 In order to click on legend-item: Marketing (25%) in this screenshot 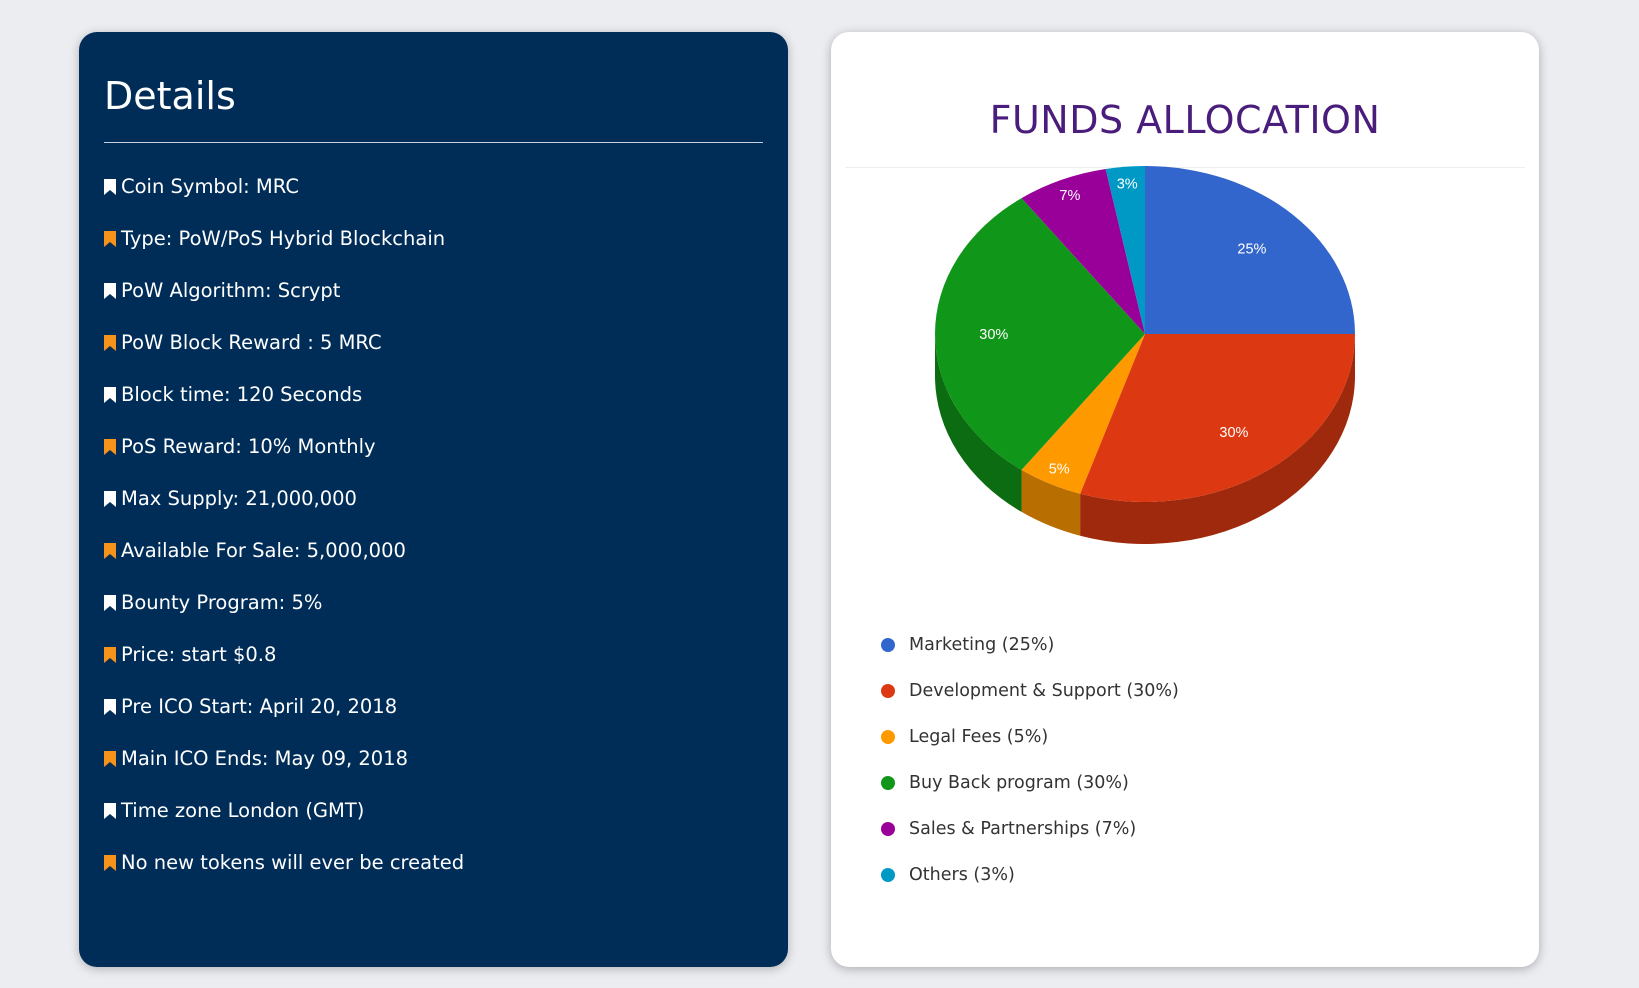, I will do `click(1030, 645)`.